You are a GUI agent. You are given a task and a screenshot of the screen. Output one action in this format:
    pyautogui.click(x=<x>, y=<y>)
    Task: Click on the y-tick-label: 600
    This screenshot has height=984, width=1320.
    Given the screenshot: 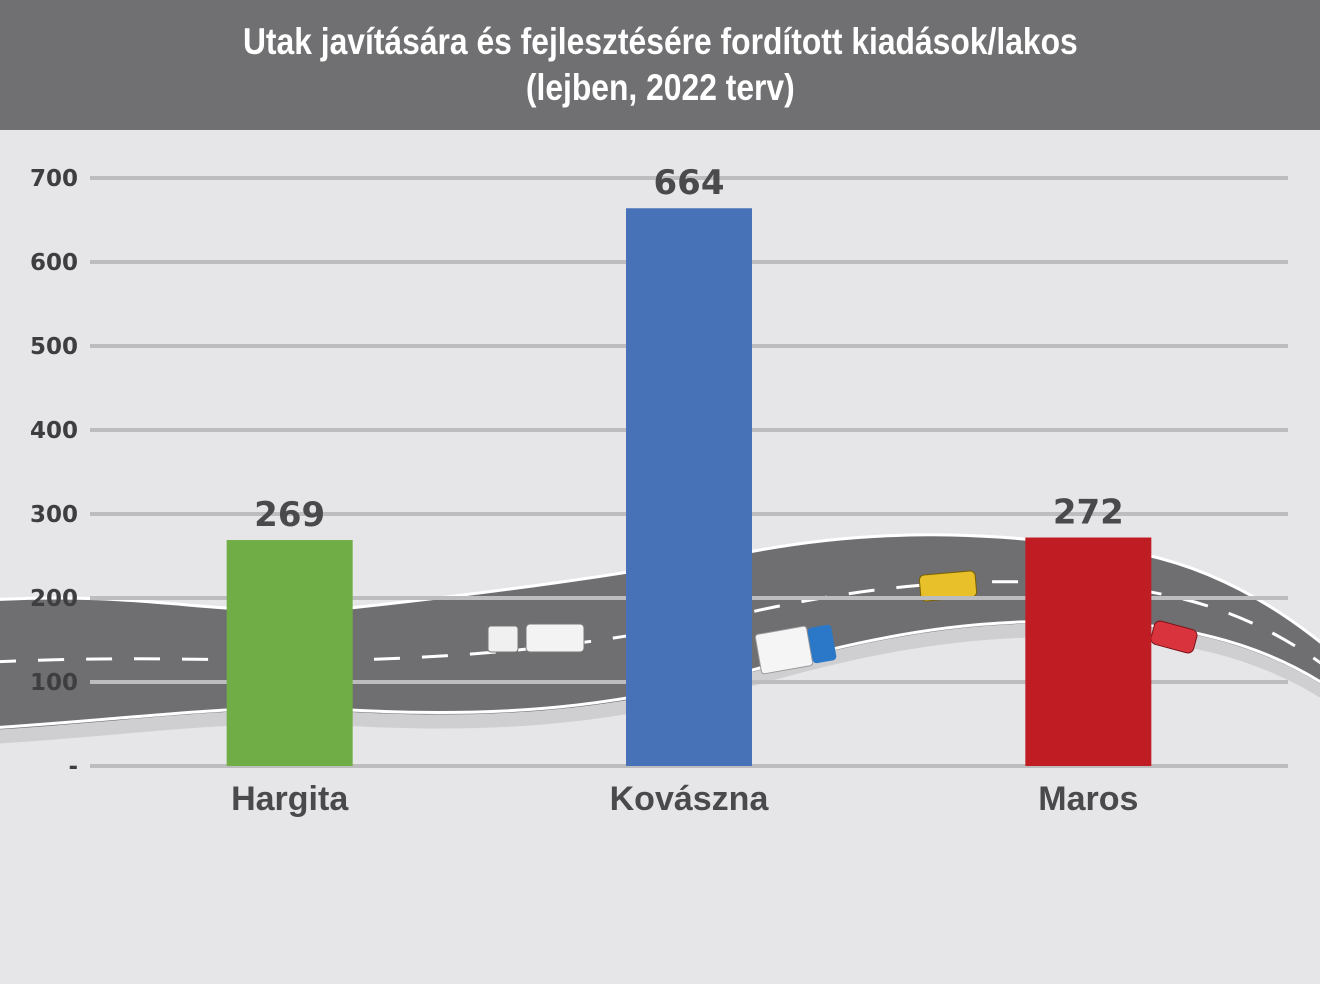 What is the action you would take?
    pyautogui.click(x=54, y=263)
    